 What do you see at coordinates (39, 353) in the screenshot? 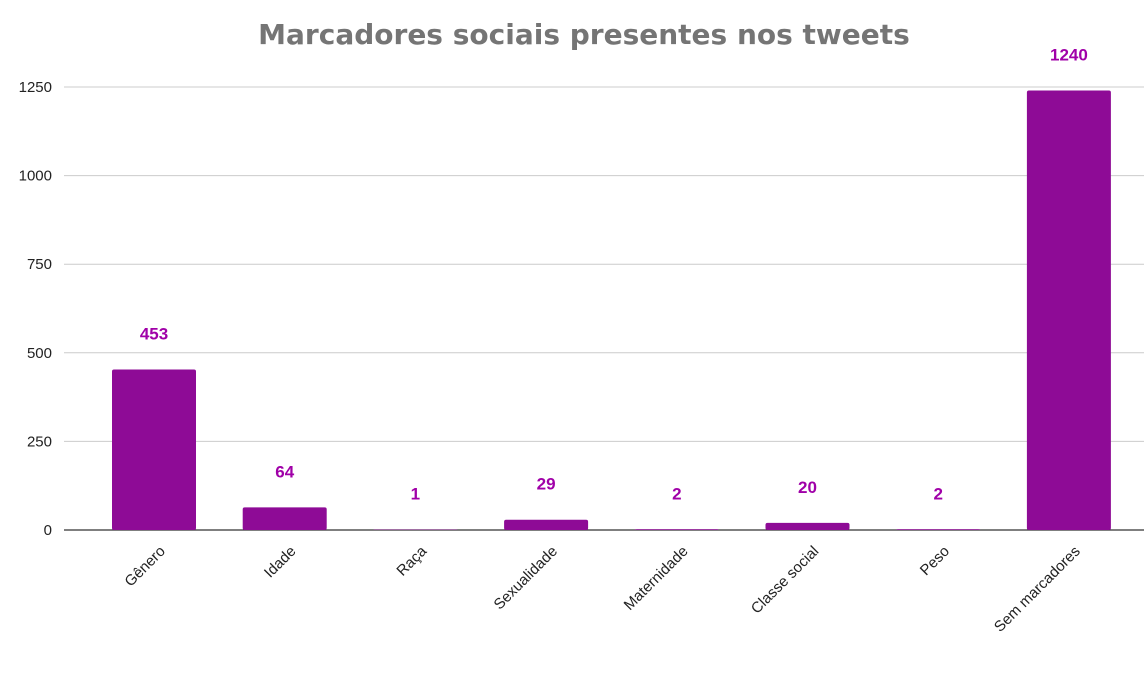
I see `y-tick-label: 500` at bounding box center [39, 353].